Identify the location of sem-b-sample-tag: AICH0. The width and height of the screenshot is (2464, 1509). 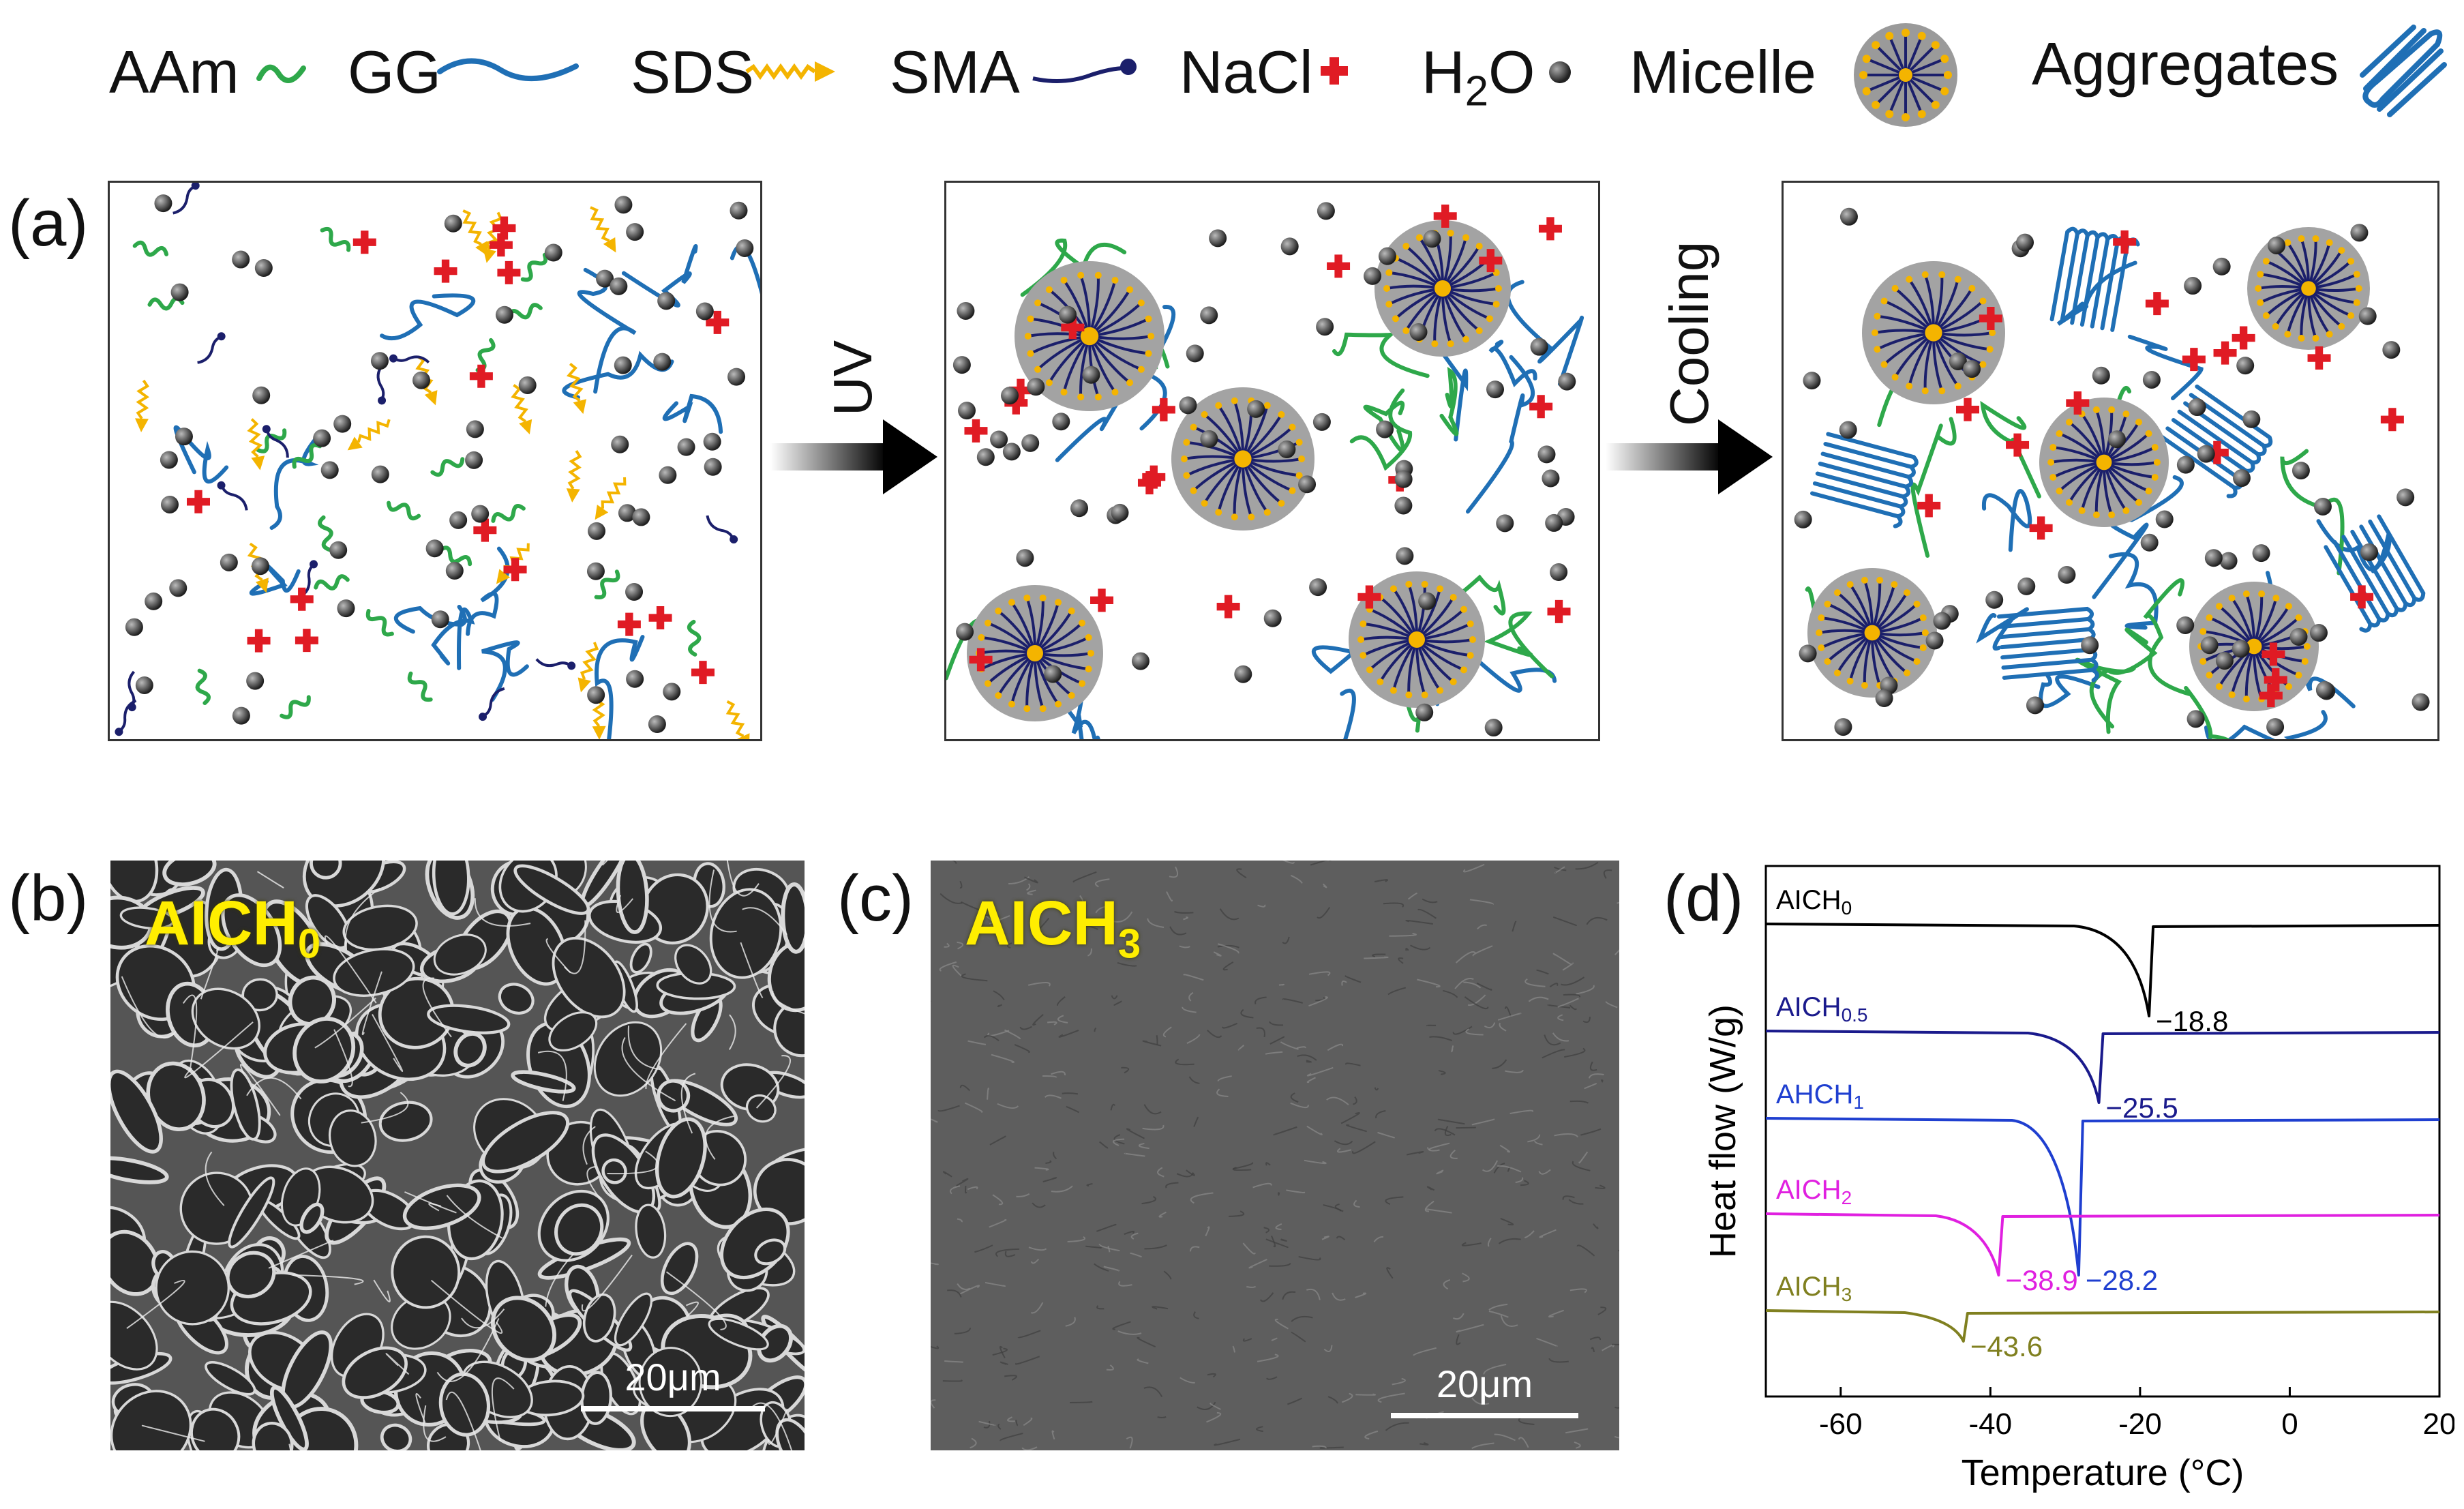
(233, 927).